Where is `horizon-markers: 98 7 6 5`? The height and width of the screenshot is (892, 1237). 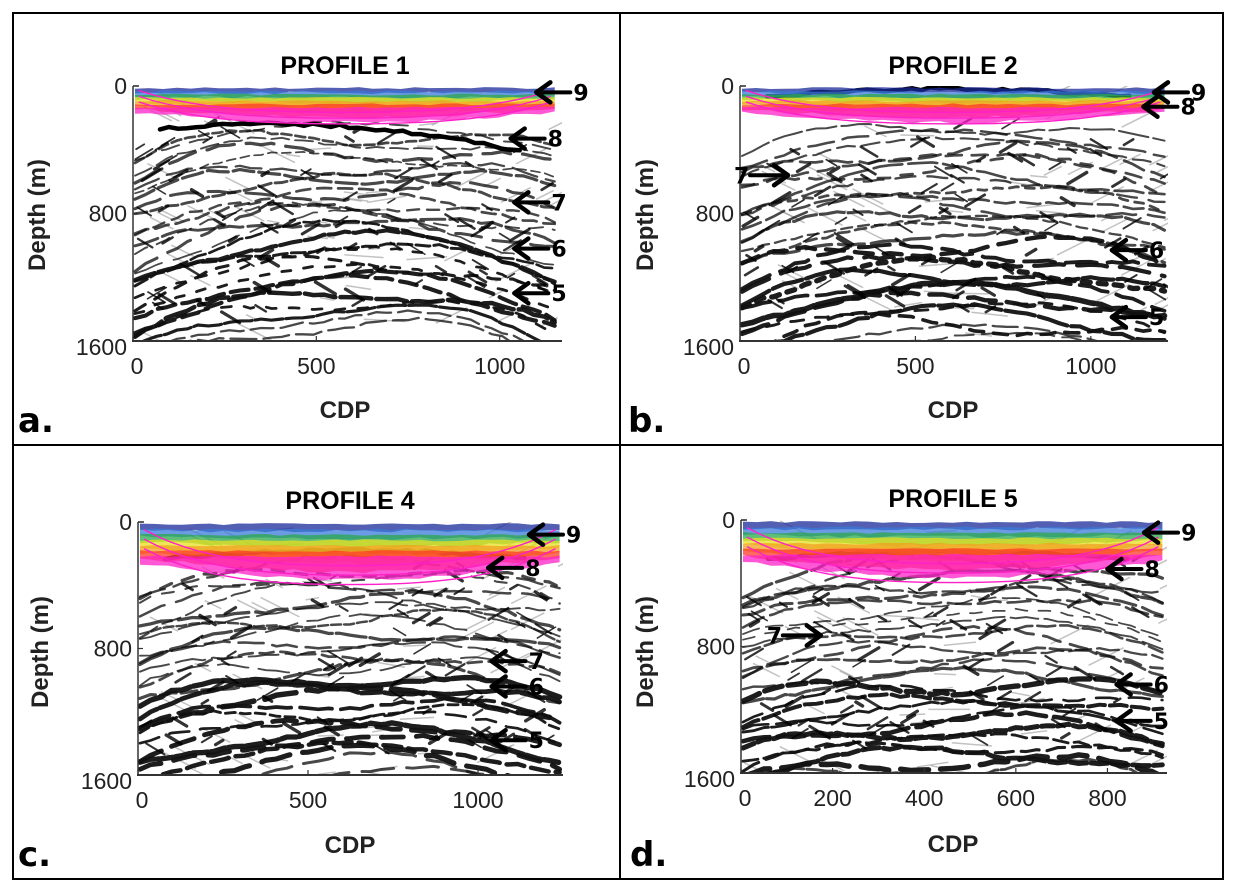
horizon-markers: 98 7 6 5 is located at coordinates (548, 193).